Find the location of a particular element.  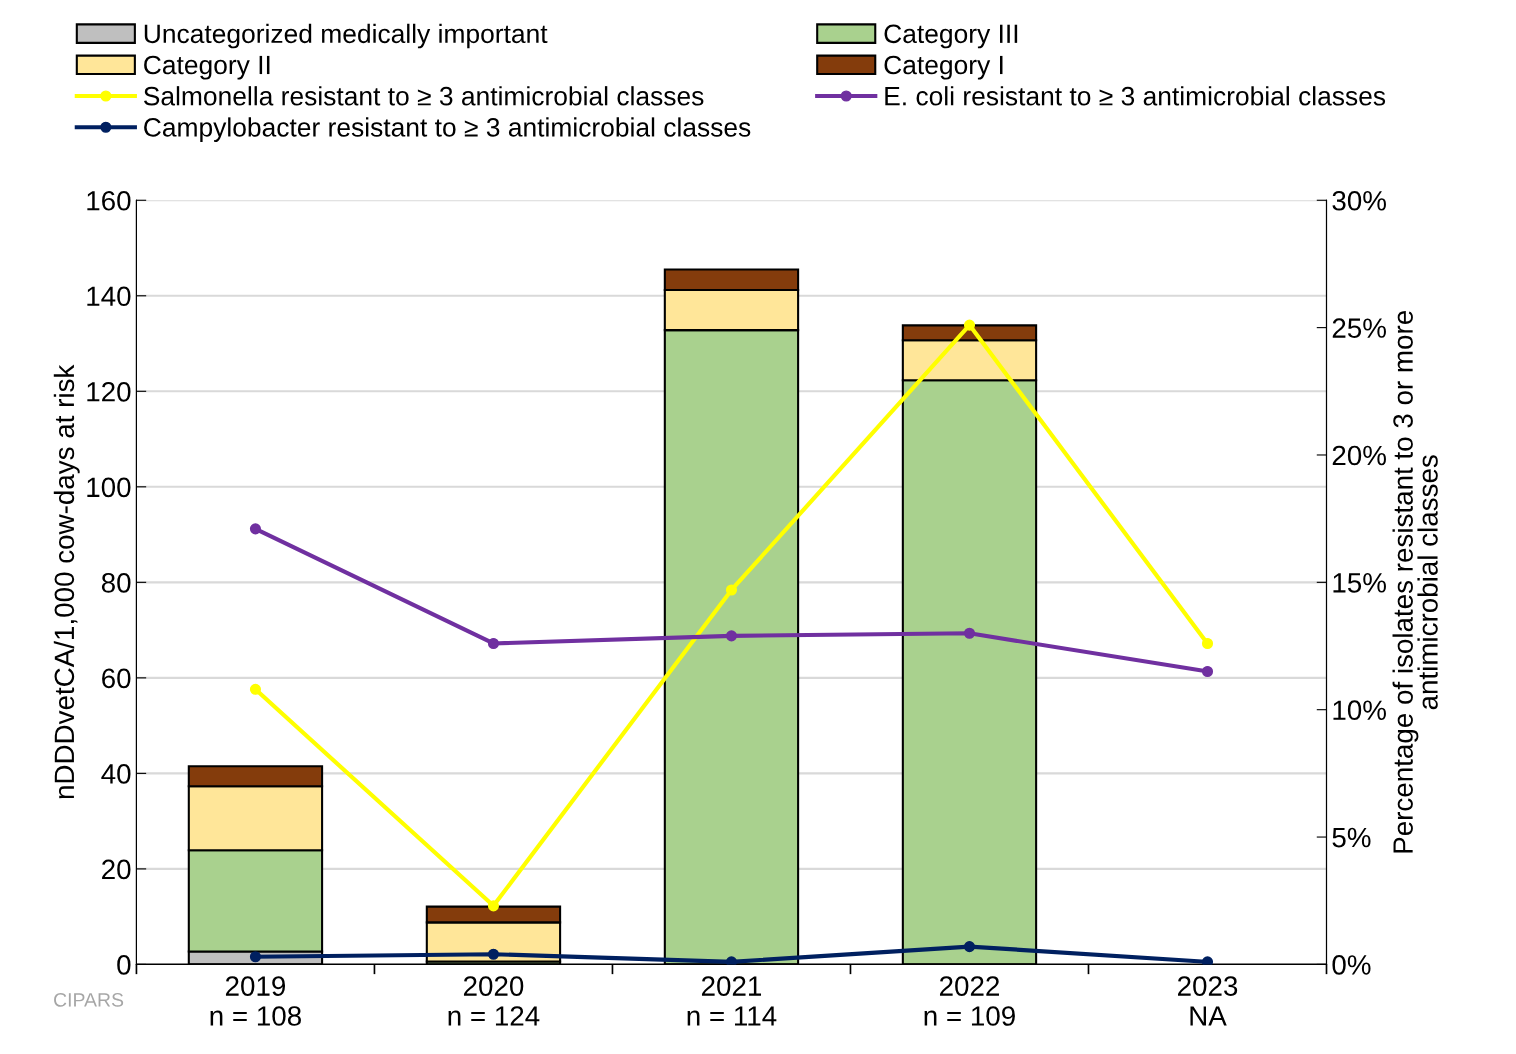

y2-tick-label: 10% is located at coordinates (1359, 710).